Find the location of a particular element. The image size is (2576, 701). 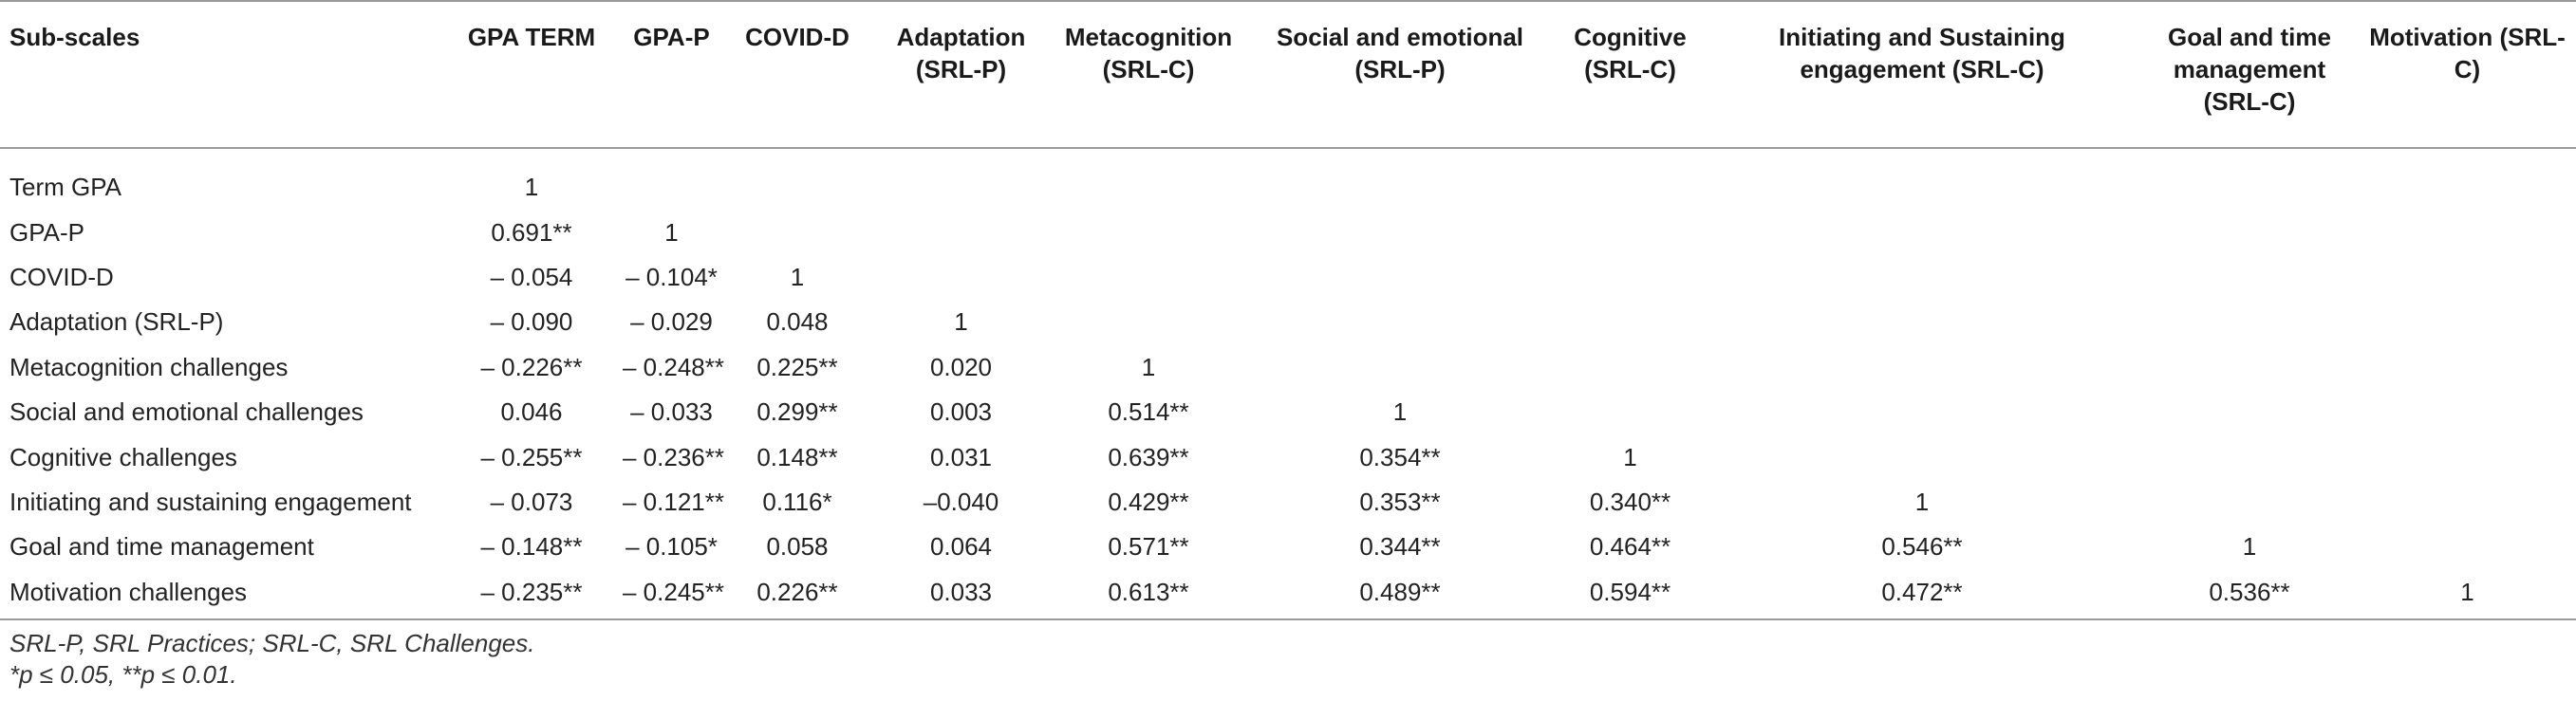

table-cell: – 0.033 is located at coordinates (672, 412).